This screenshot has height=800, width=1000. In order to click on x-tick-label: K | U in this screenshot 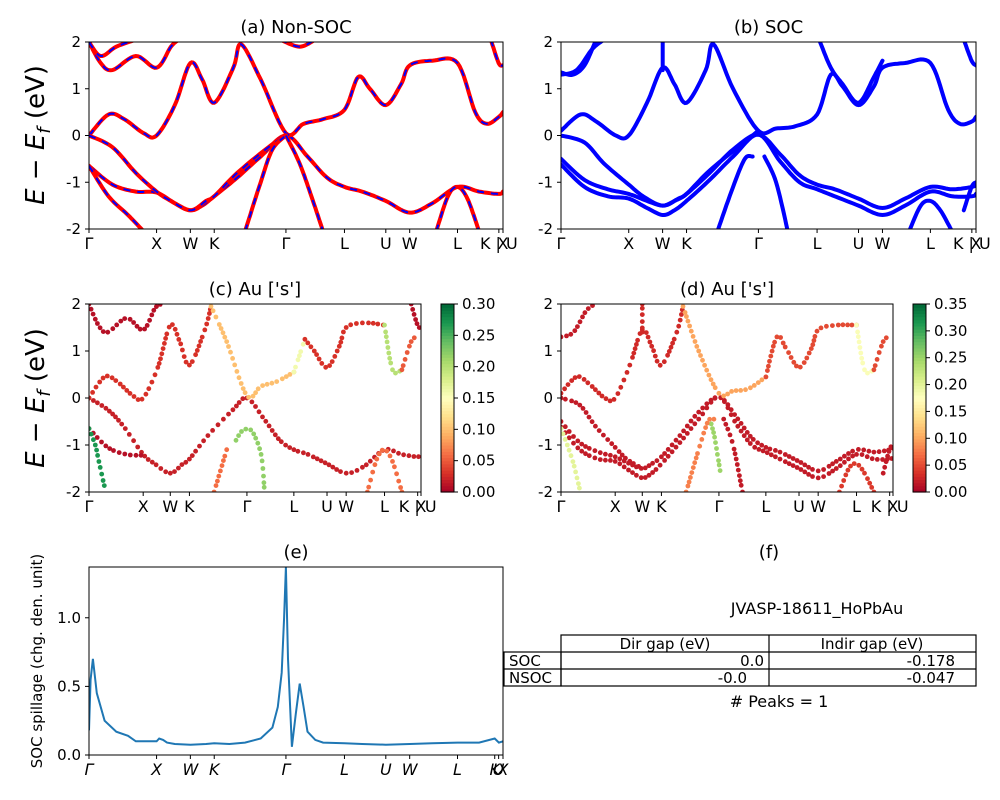, I will do `click(499, 243)`.